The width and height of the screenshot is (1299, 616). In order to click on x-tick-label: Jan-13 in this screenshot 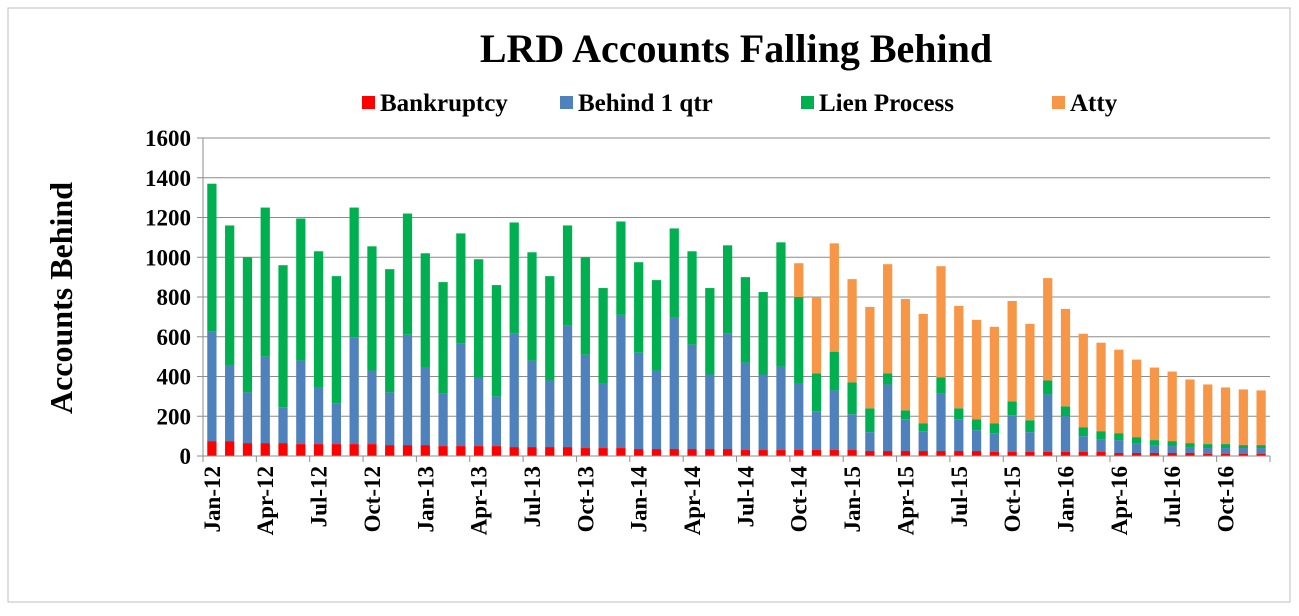, I will do `click(425, 499)`.